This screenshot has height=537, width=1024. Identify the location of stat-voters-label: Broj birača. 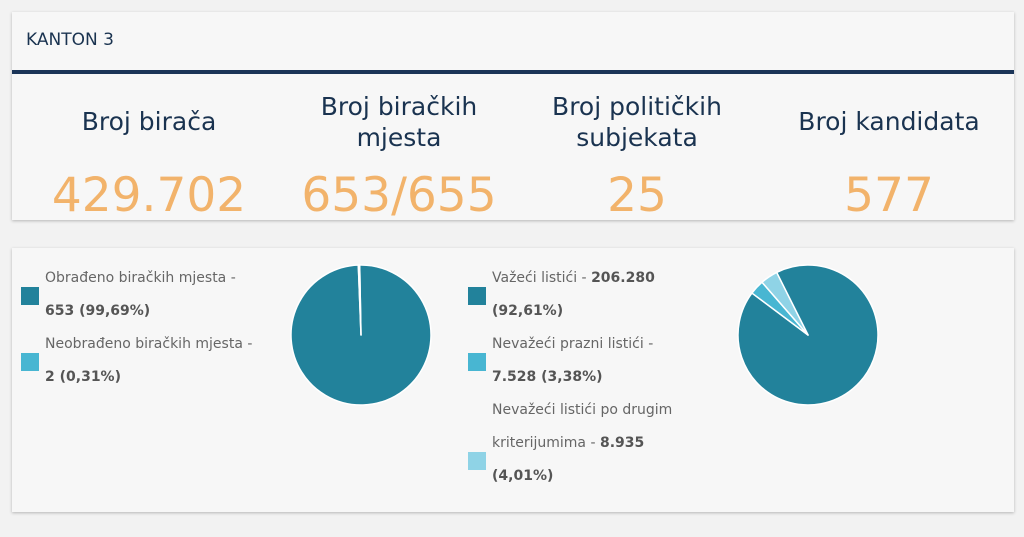
(149, 121).